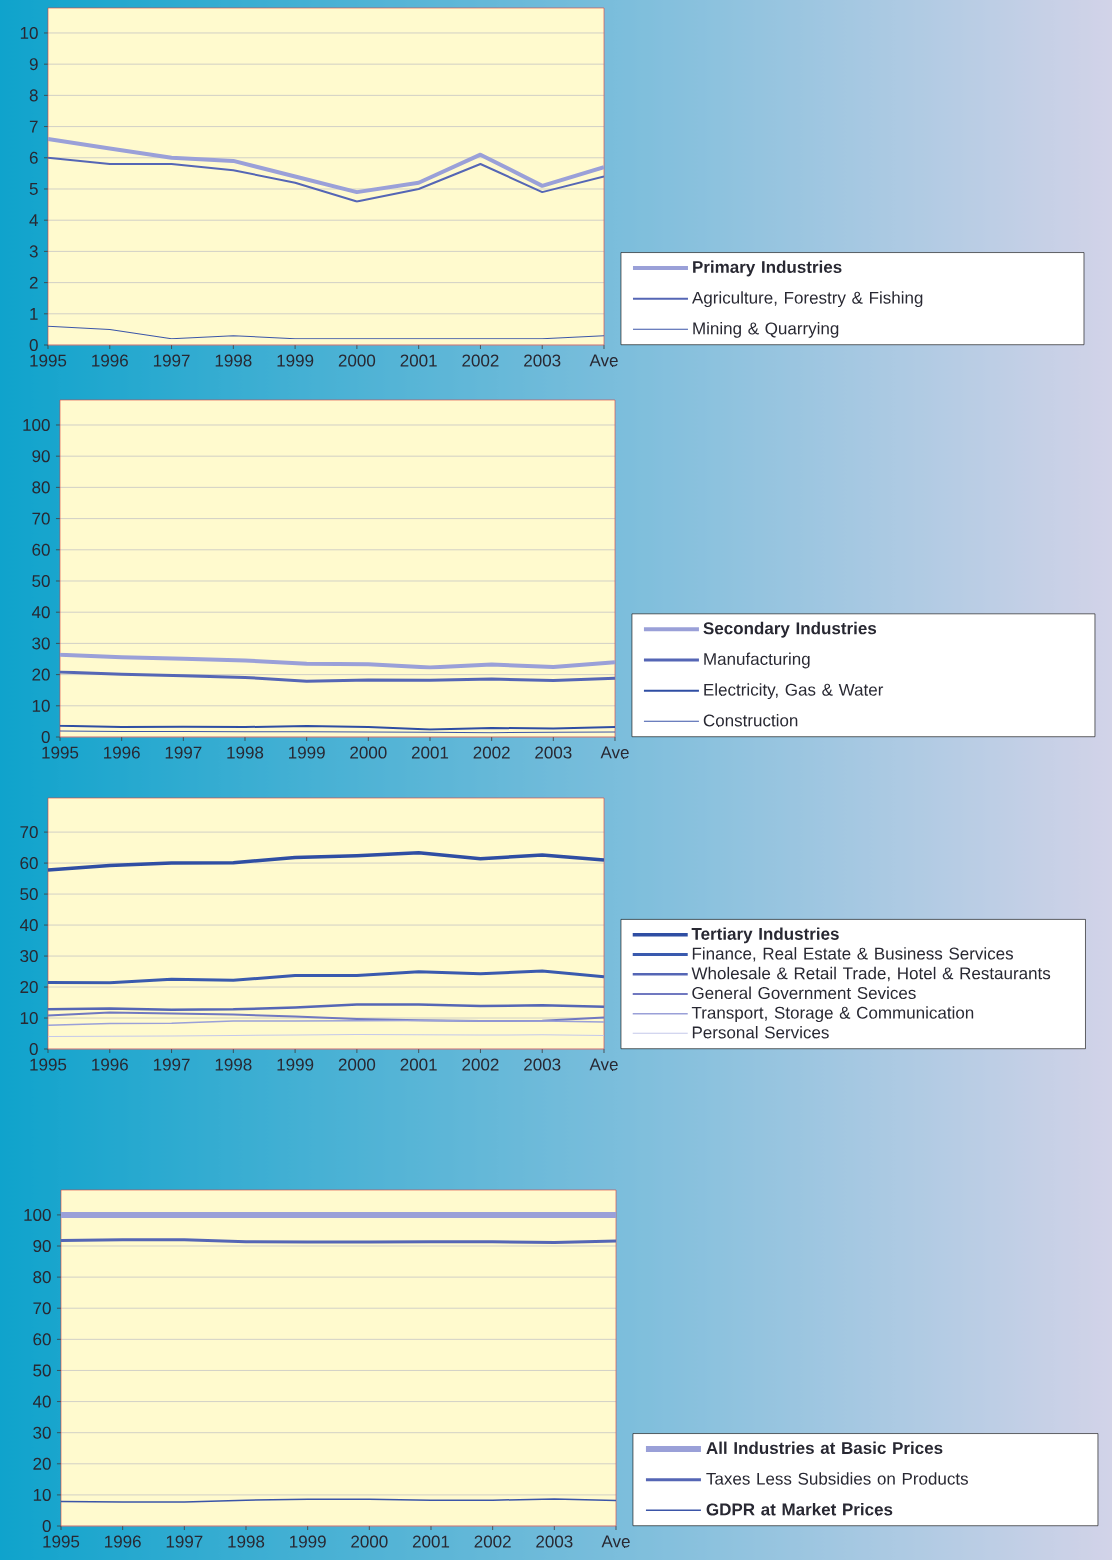  I want to click on y-tick-label: 7, so click(33, 126).